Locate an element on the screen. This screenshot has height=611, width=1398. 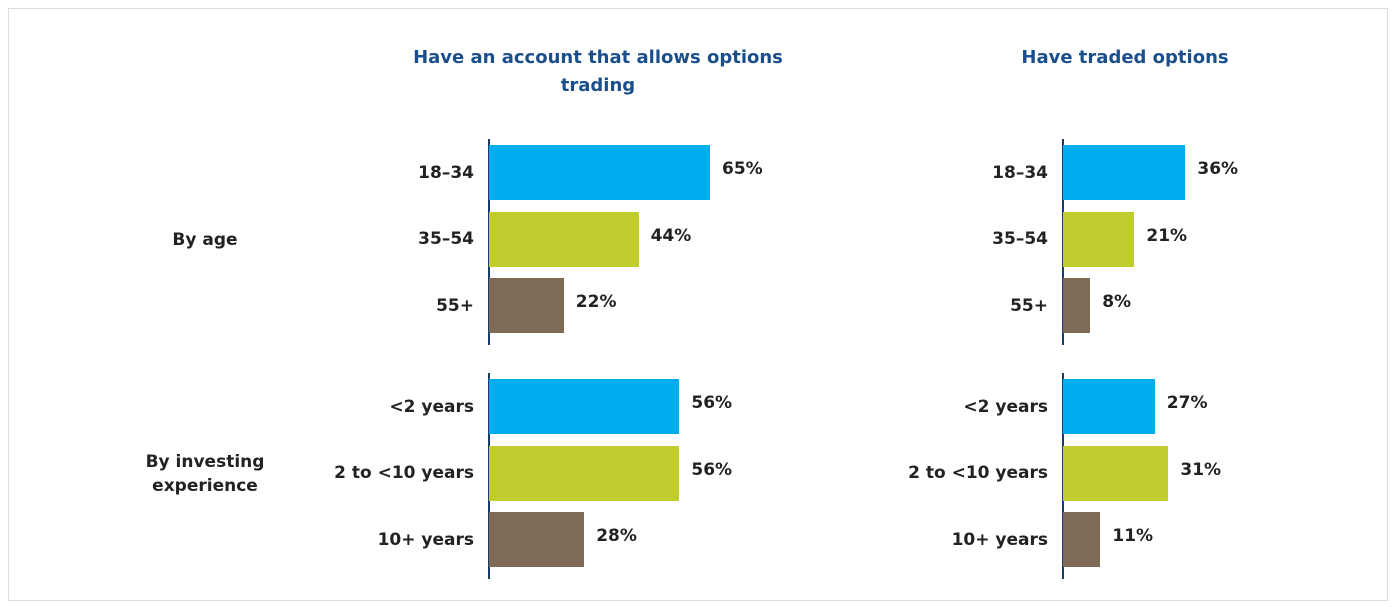
value-label: 21% is located at coordinates (1167, 235).